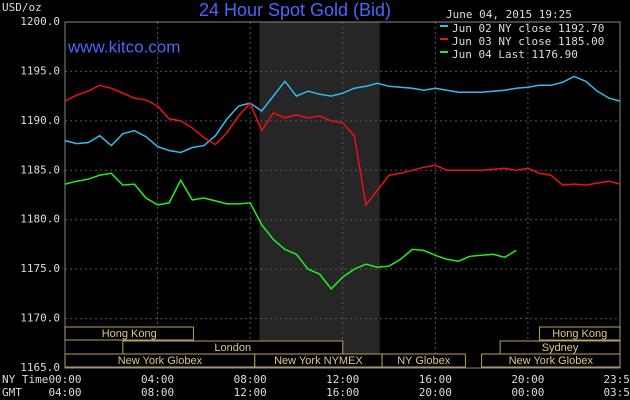 Image resolution: width=630 pixels, height=400 pixels. I want to click on x2-tick-label: 08:00, so click(157, 392).